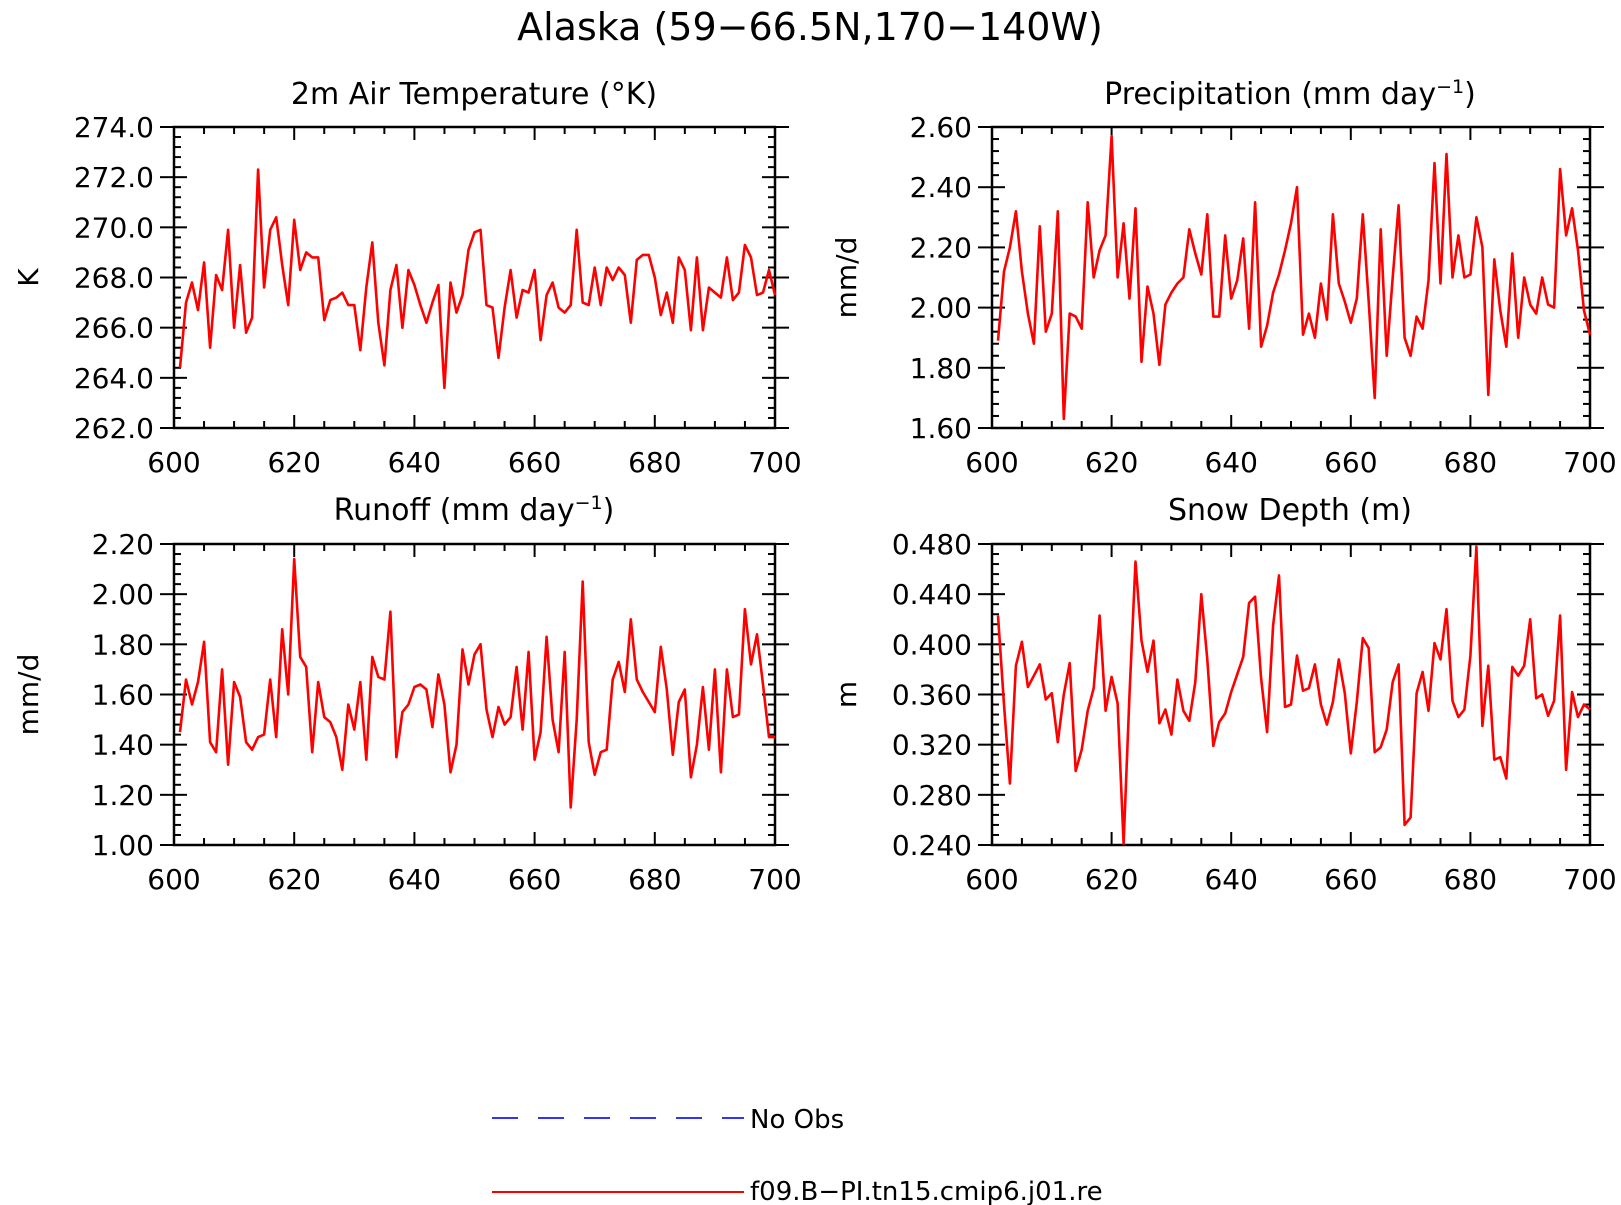 This screenshot has height=1205, width=1621. What do you see at coordinates (114, 378) in the screenshot?
I see `y-tick-label: 264.0` at bounding box center [114, 378].